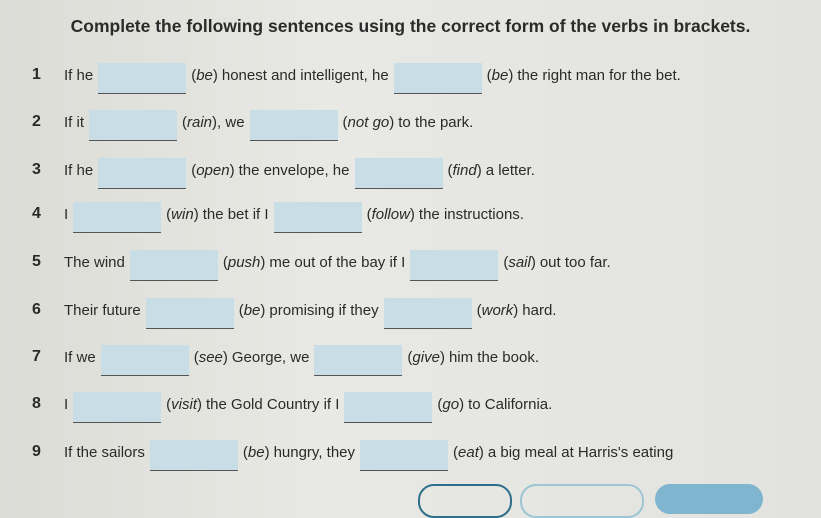 The width and height of the screenshot is (821, 518). I want to click on sentence-text: the envelope, he, so click(294, 170).